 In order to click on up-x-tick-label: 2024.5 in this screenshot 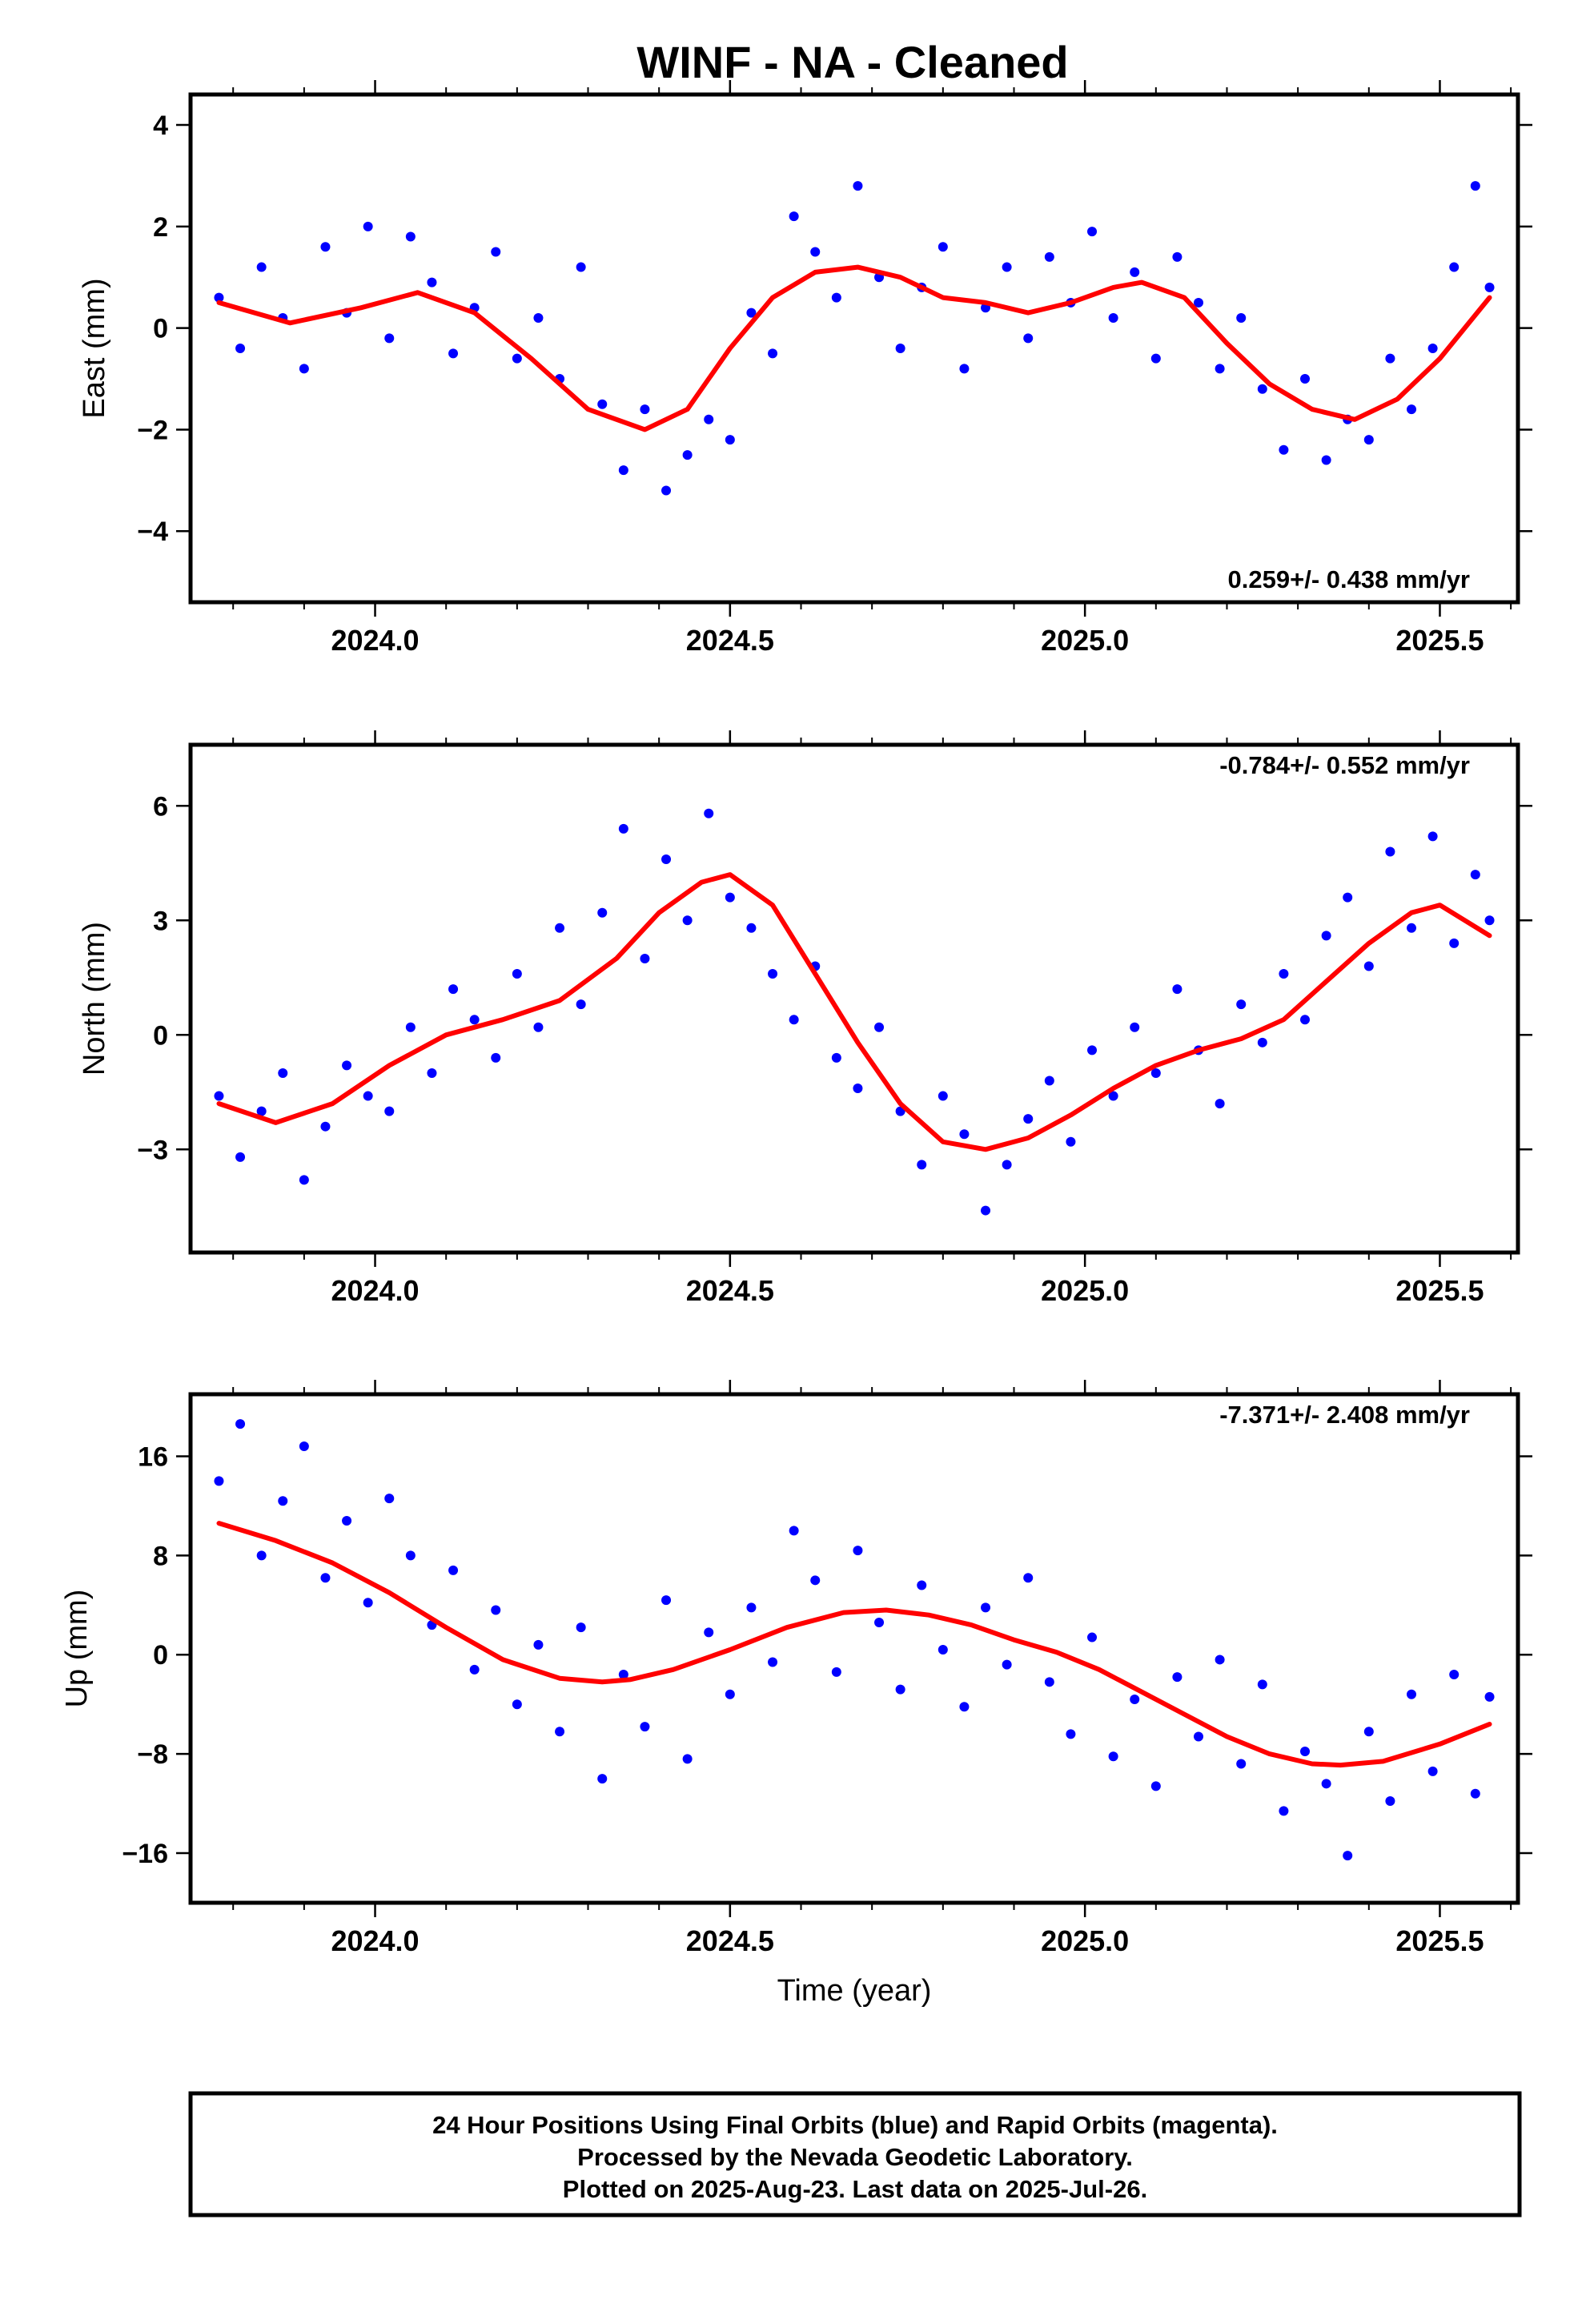, I will do `click(730, 1940)`.